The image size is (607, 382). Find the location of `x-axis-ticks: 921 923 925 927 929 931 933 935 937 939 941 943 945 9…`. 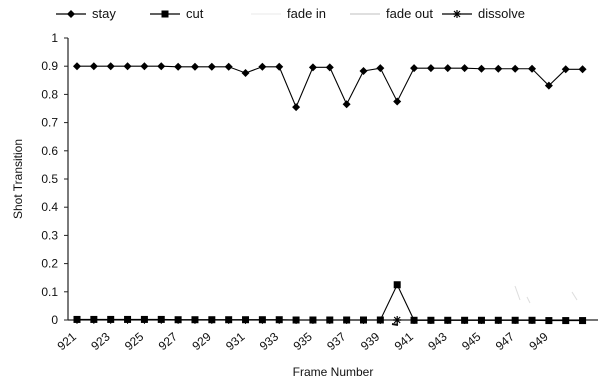

x-axis-ticks: 921 923 925 927 929 931 933 935 937 939 941 943 945 9… is located at coordinates (311, 336).